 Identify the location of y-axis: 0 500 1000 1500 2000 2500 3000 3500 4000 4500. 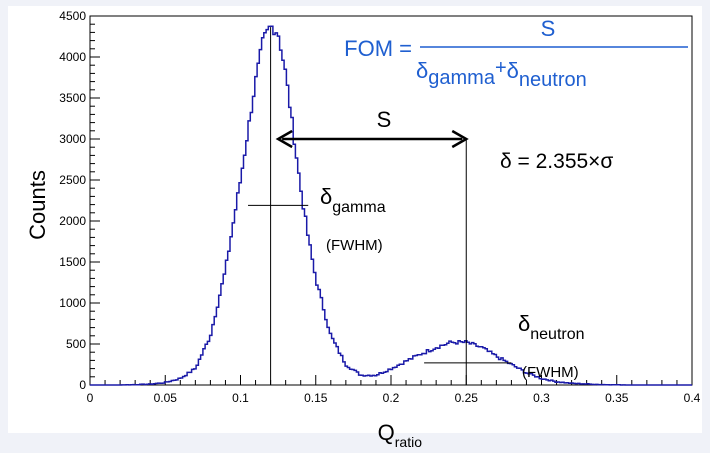
(79, 200).